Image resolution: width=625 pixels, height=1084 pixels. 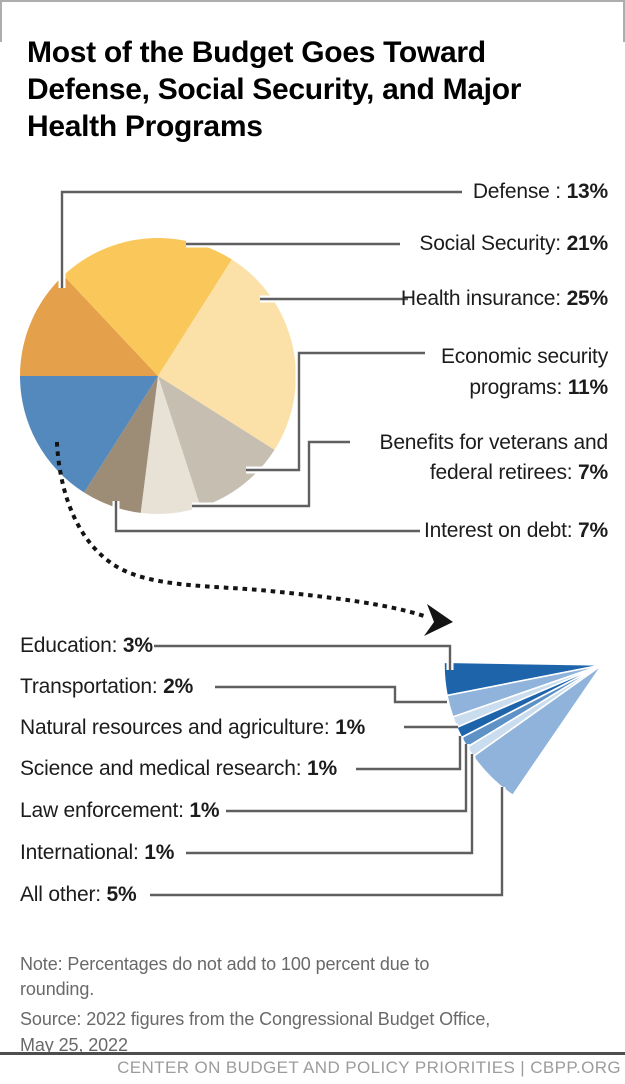 I want to click on top-border-line, so click(x=312, y=1).